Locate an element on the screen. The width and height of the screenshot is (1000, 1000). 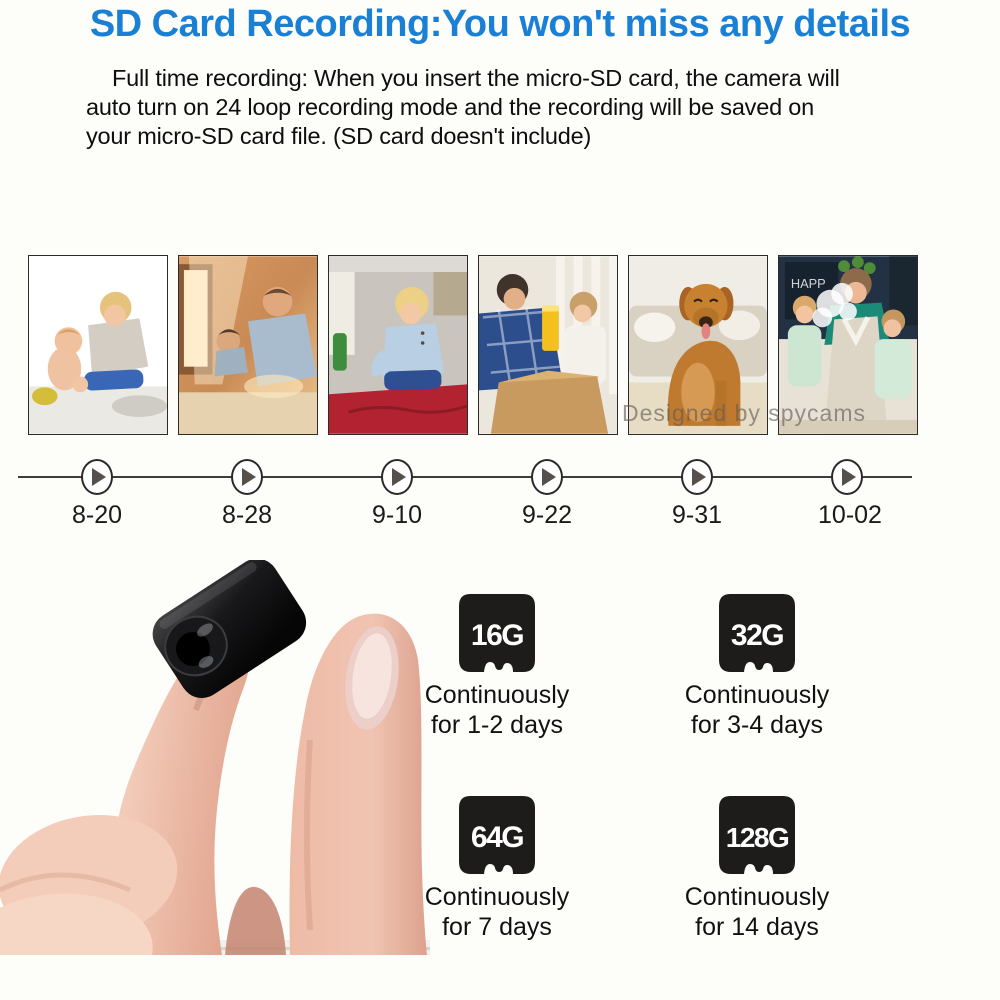
watermark-text: Designed by spycams is located at coordinates (744, 413).